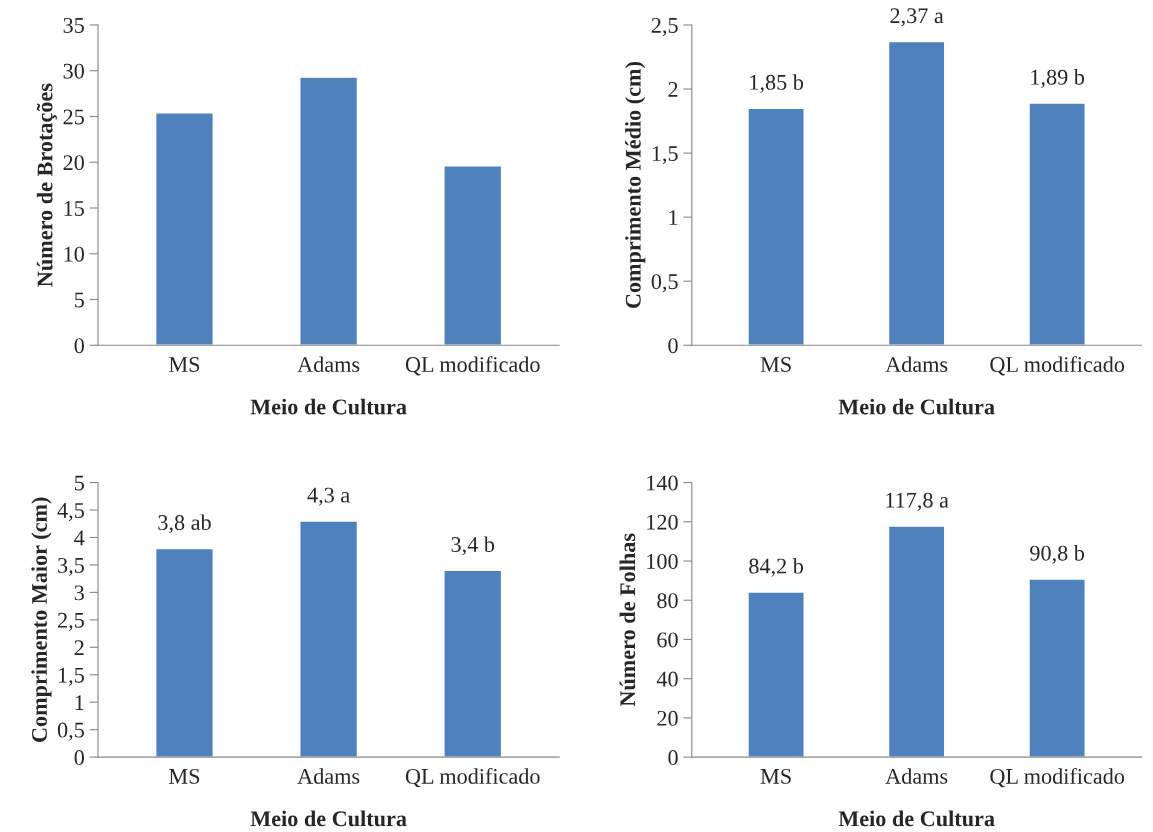  I want to click on data-label: 1,85 b, so click(777, 84).